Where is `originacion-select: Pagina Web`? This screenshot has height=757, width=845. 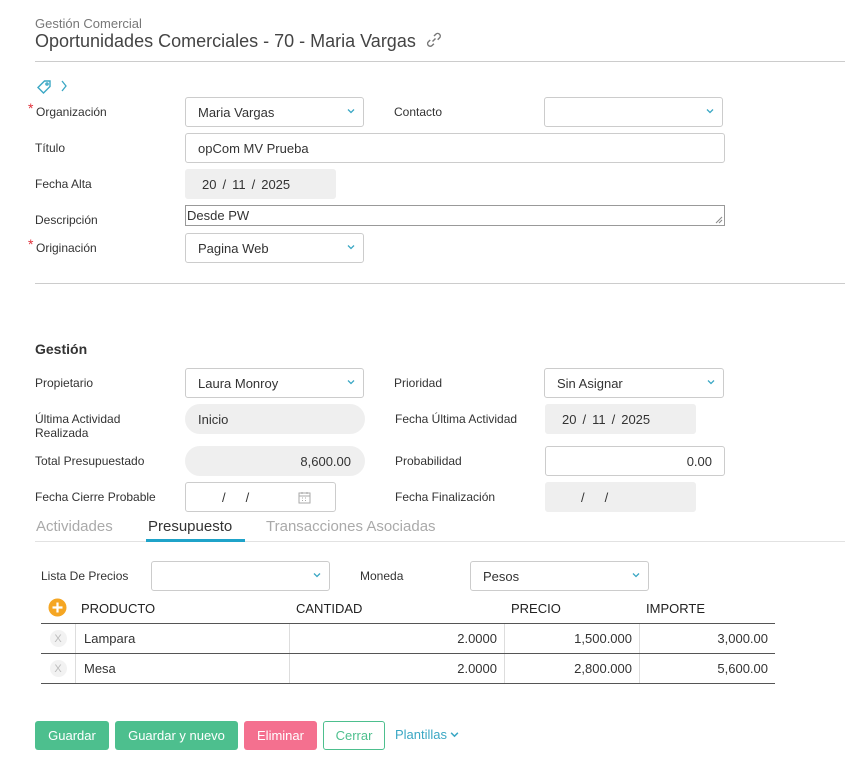
originacion-select: Pagina Web is located at coordinates (274, 248).